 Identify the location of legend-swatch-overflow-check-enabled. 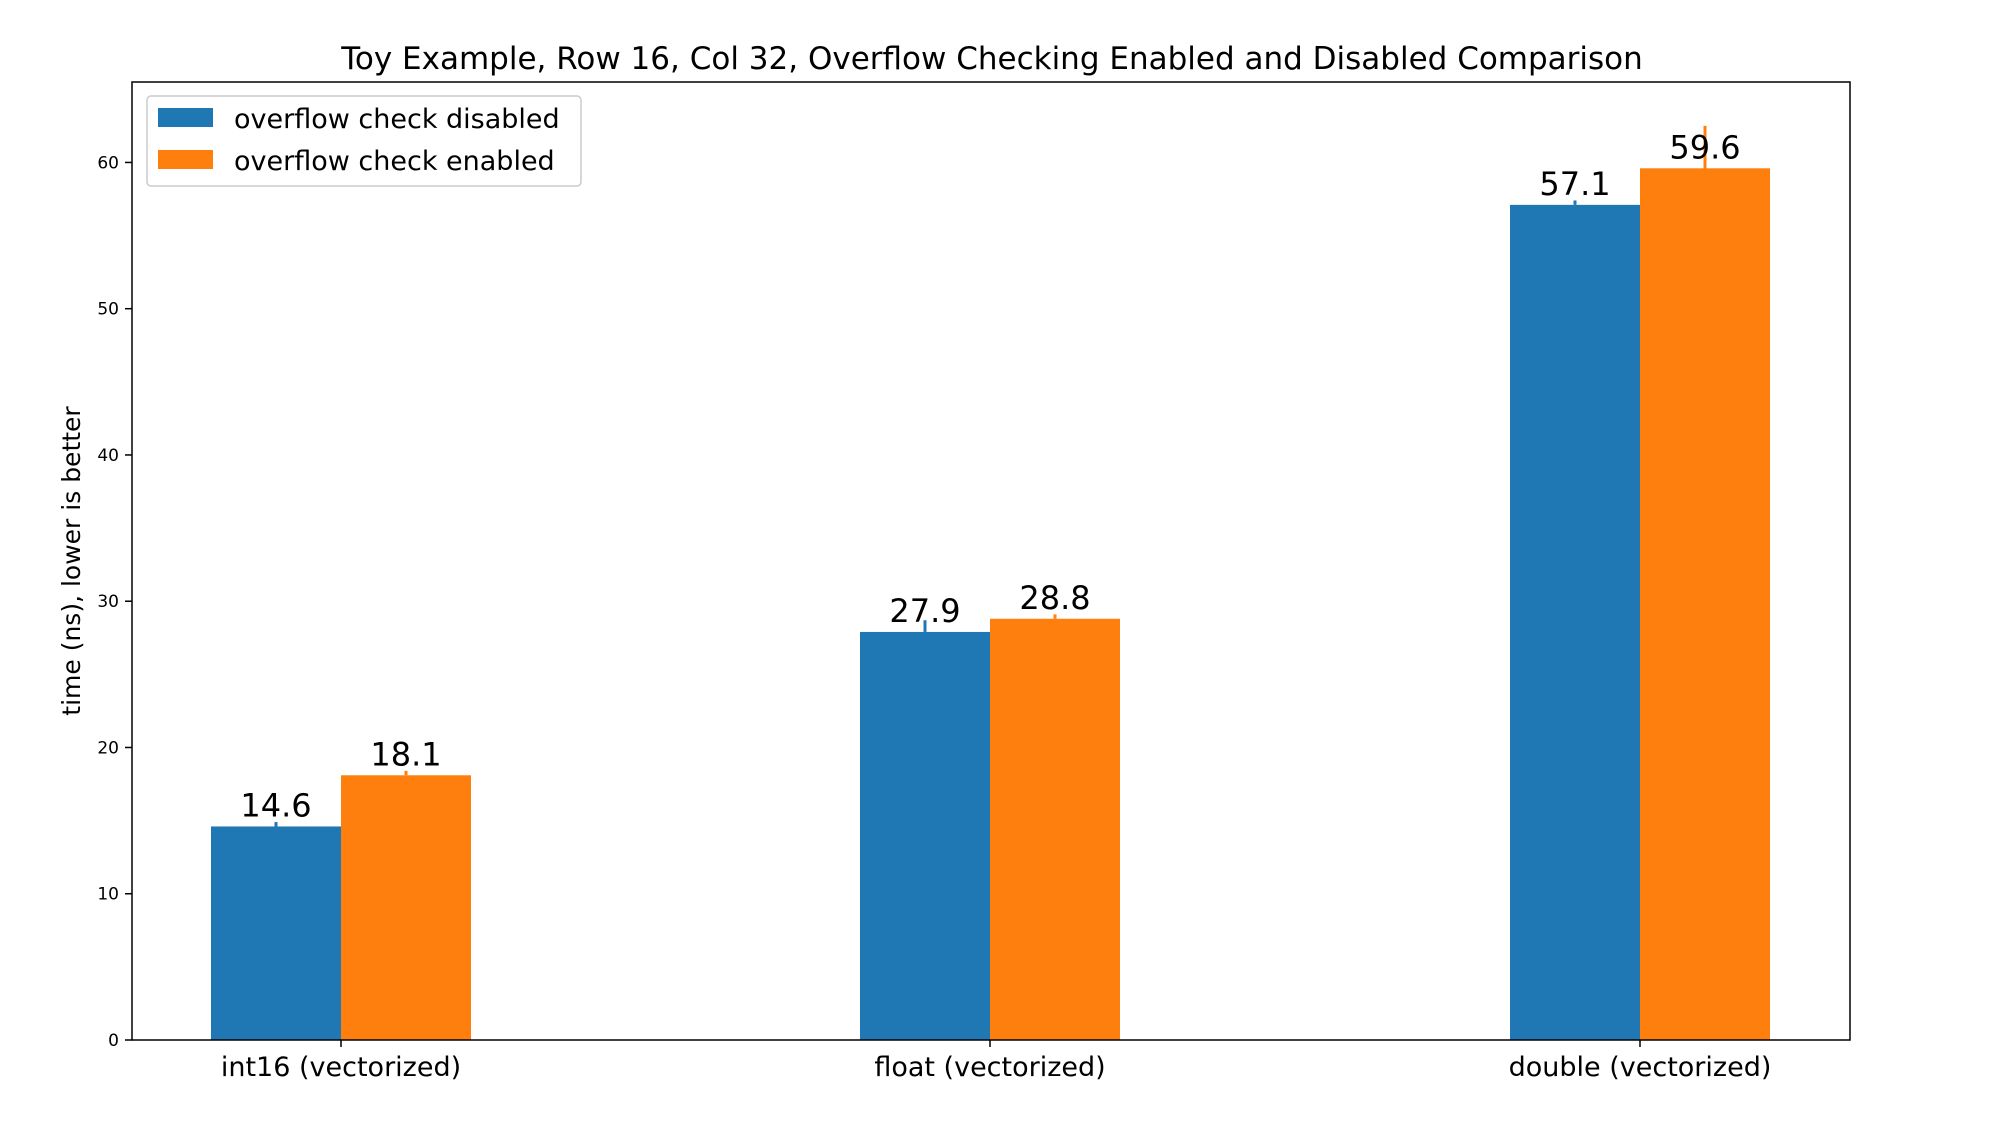
(185, 159).